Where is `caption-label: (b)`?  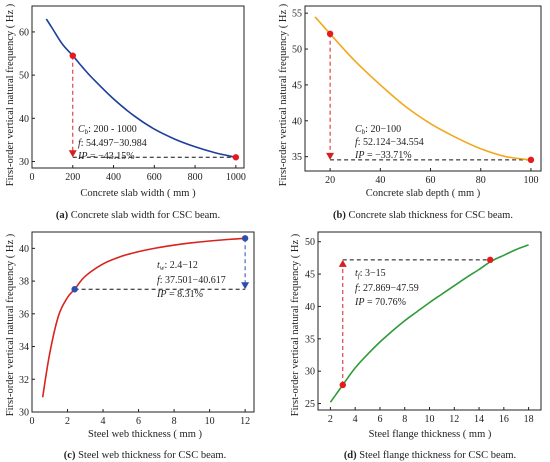 caption-label: (b) is located at coordinates (339, 215).